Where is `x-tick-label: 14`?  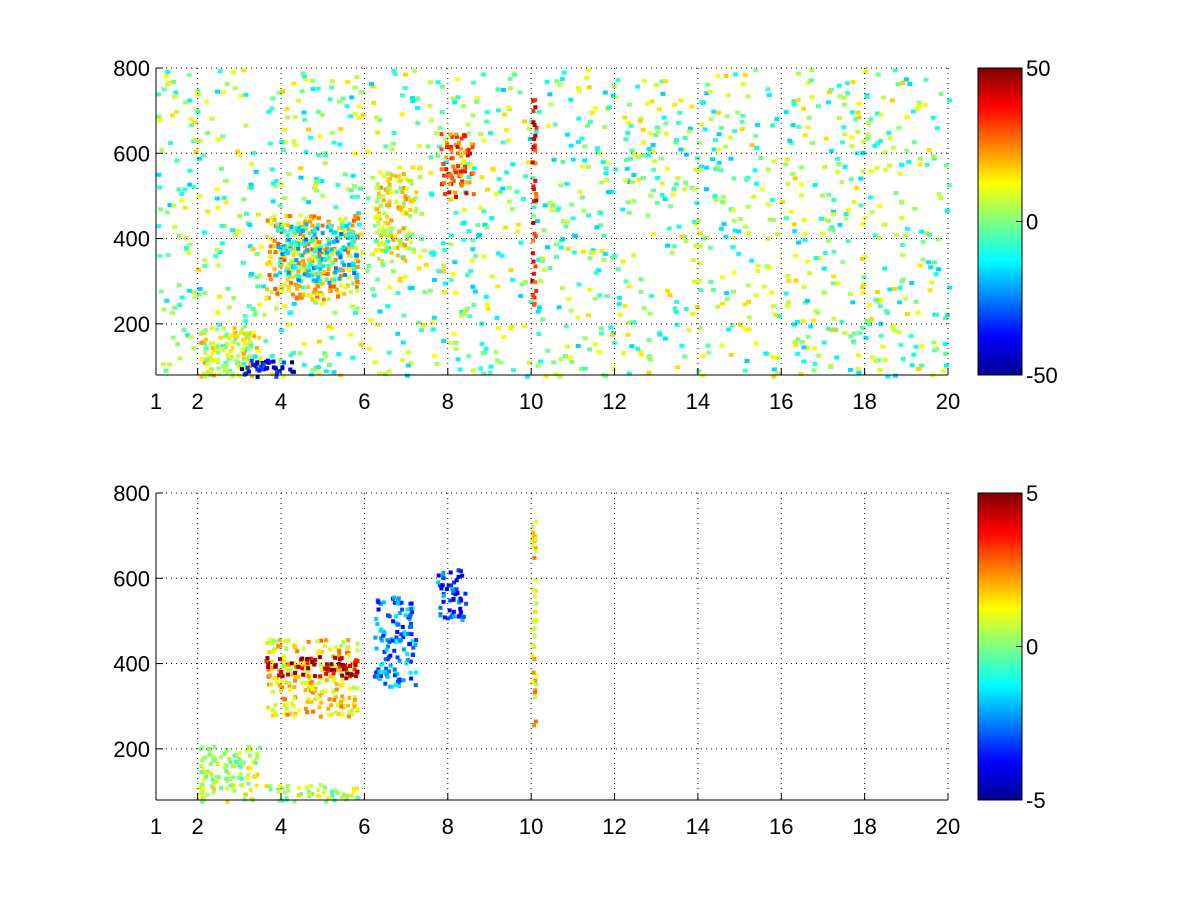
x-tick-label: 14 is located at coordinates (698, 826).